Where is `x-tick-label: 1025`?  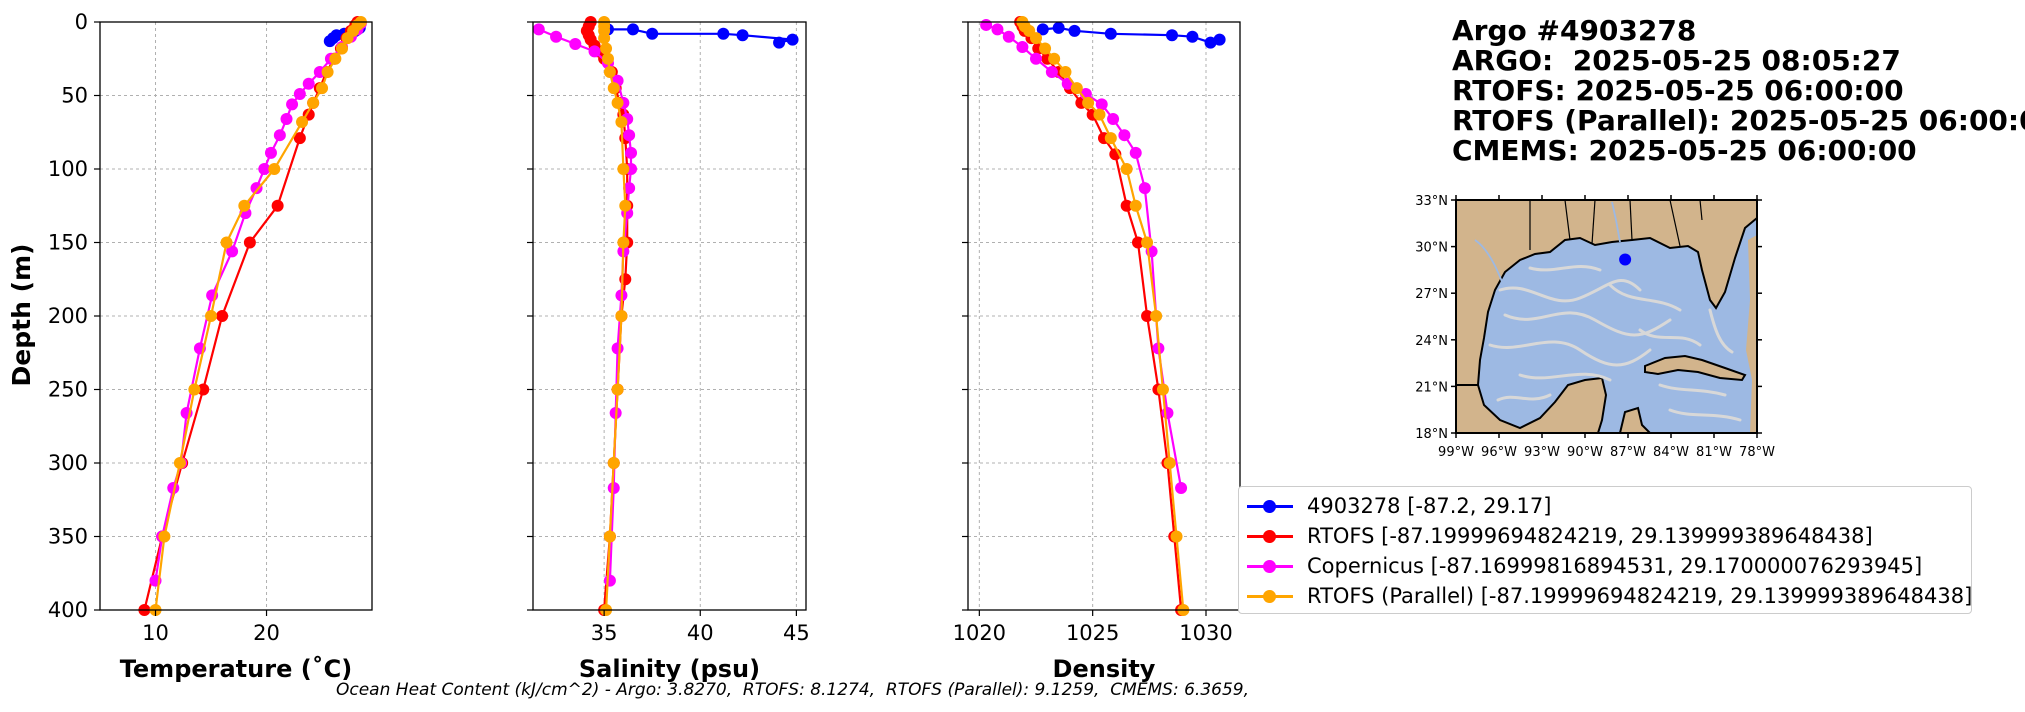
x-tick-label: 1025 is located at coordinates (1092, 633).